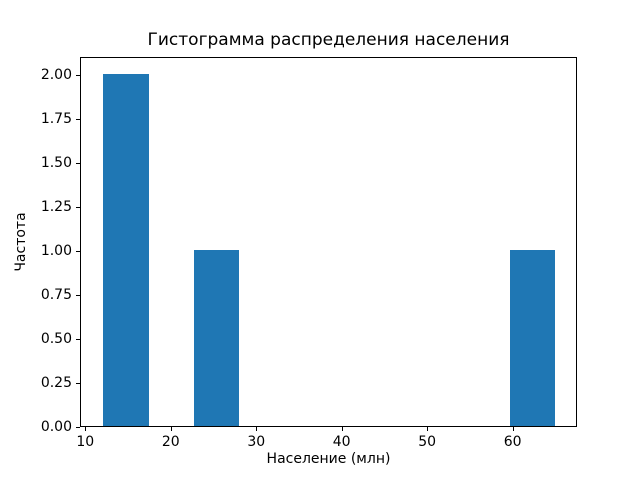 This screenshot has height=480, width=640. I want to click on y-tick-label: 2.00, so click(56, 74).